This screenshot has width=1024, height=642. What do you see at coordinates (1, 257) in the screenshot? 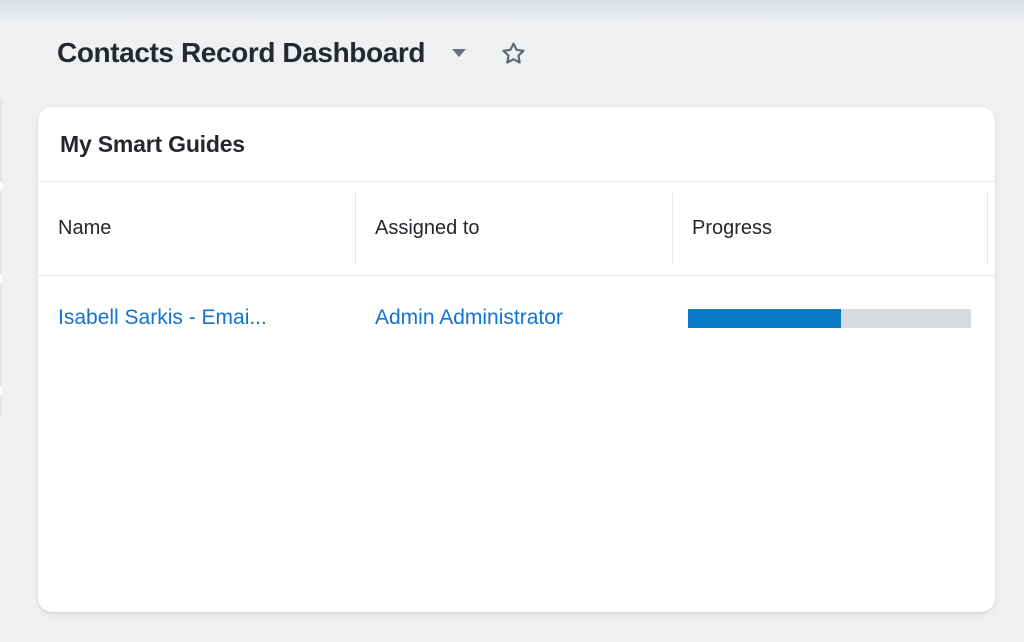
I see `left-panel-edge` at bounding box center [1, 257].